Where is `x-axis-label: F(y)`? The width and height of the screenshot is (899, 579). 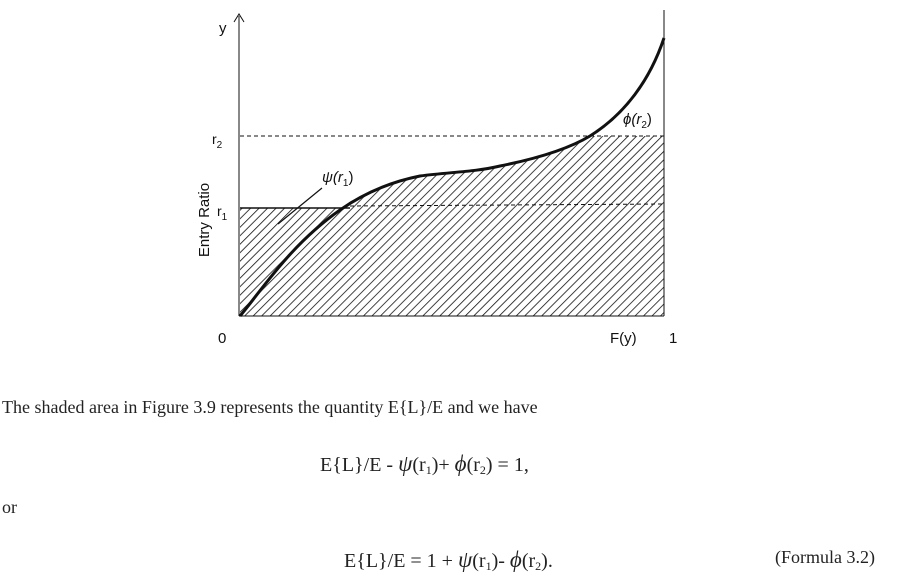
x-axis-label: F(y) is located at coordinates (623, 338).